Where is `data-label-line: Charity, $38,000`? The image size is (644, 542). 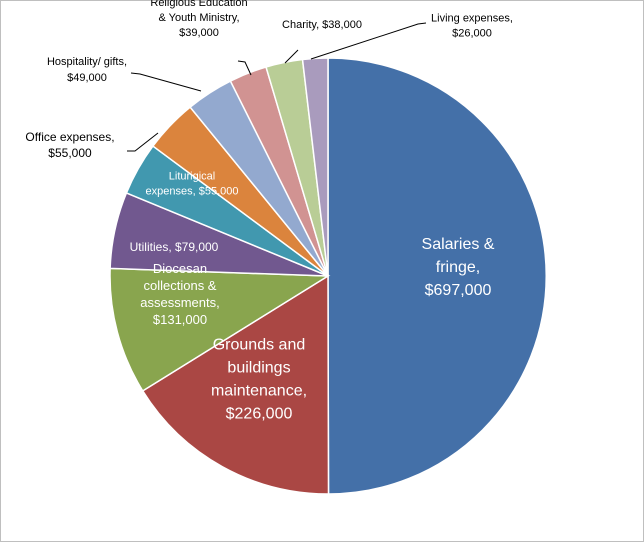 data-label-line: Charity, $38,000 is located at coordinates (322, 25).